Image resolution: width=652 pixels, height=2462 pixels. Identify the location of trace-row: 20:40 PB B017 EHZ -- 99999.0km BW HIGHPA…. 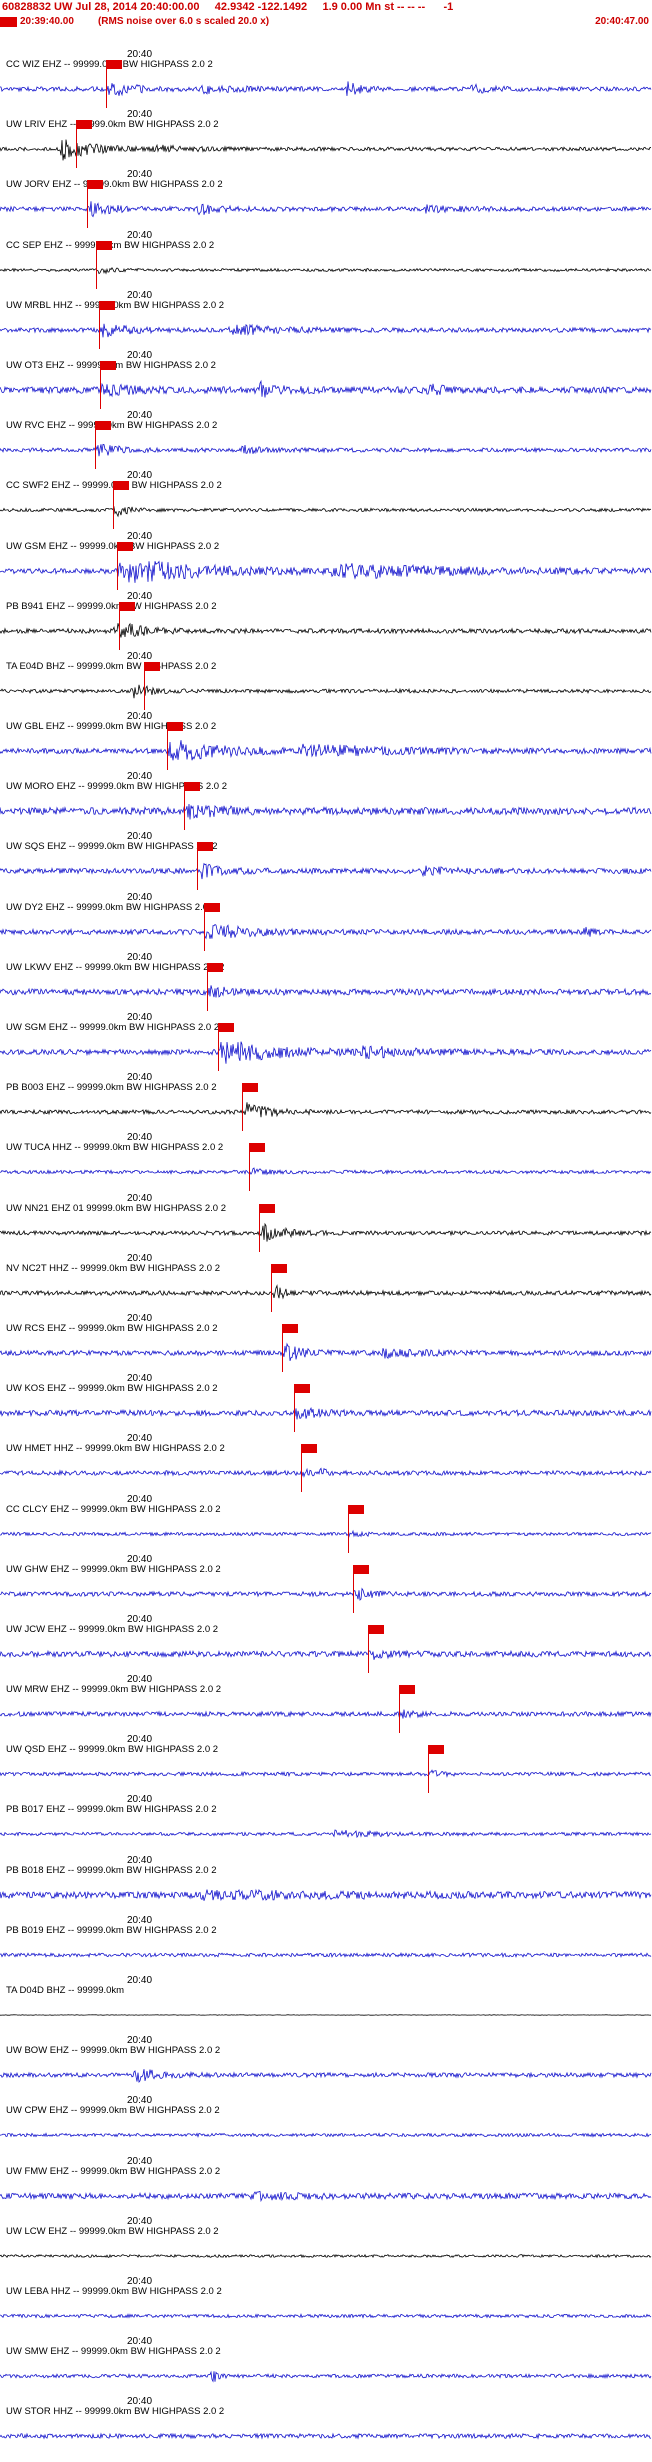
(326, 1806).